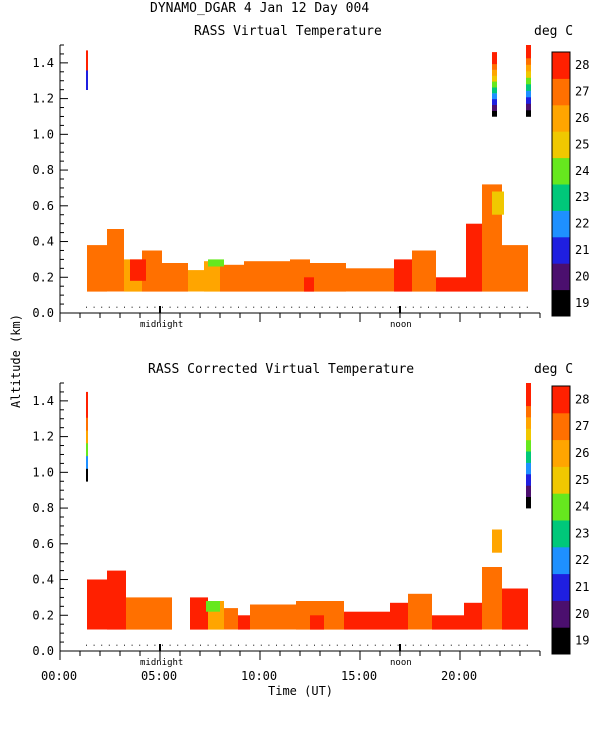 The height and width of the screenshot is (750, 600). What do you see at coordinates (43, 651) in the screenshot?
I see `bottom-y-tick-label-0: 0.0` at bounding box center [43, 651].